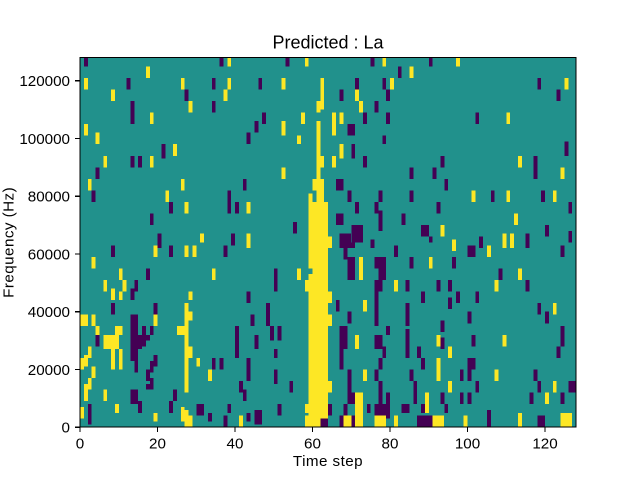  What do you see at coordinates (328, 43) in the screenshot?
I see `svg-text: Predicted : La` at bounding box center [328, 43].